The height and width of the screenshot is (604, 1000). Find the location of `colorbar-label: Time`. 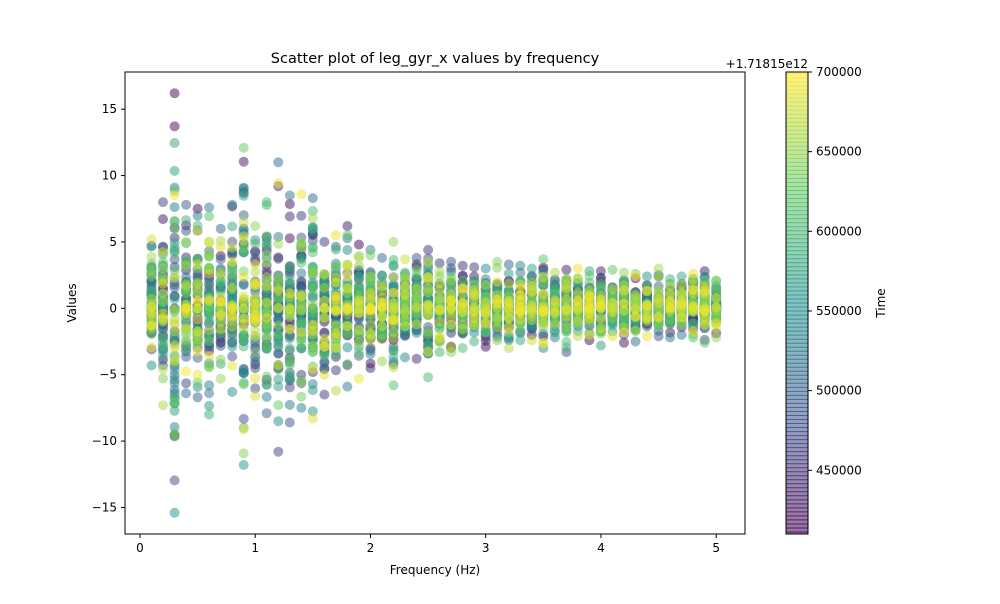

colorbar-label: Time is located at coordinates (881, 303).